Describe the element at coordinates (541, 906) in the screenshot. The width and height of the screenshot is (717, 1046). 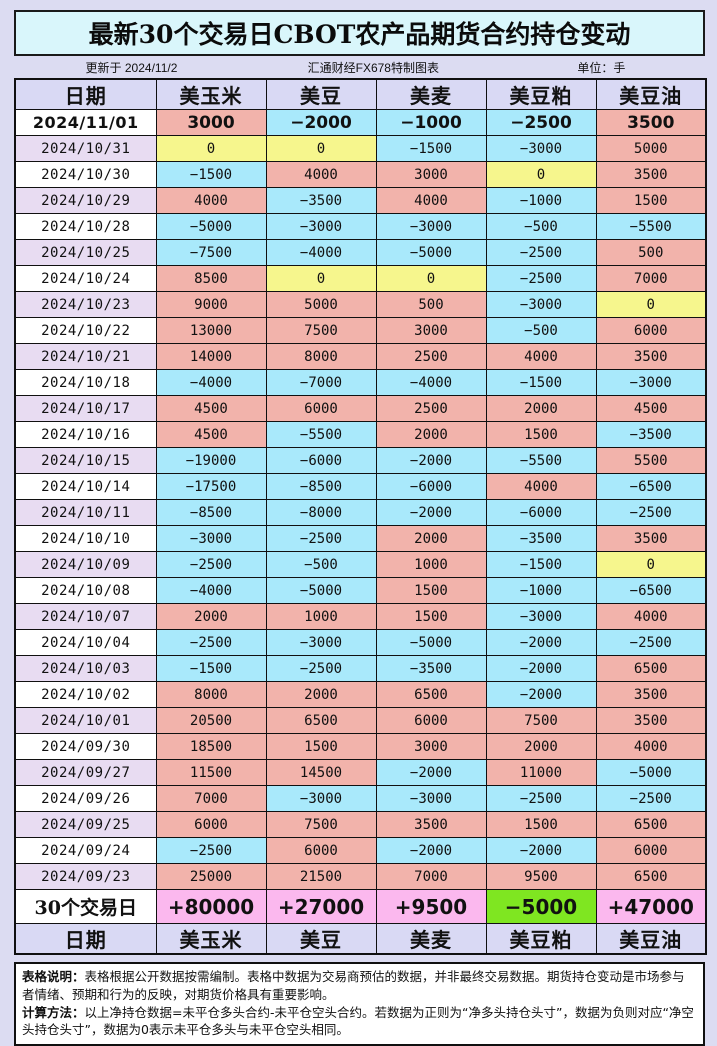
I see `summary-cell-3: −5000` at that location.